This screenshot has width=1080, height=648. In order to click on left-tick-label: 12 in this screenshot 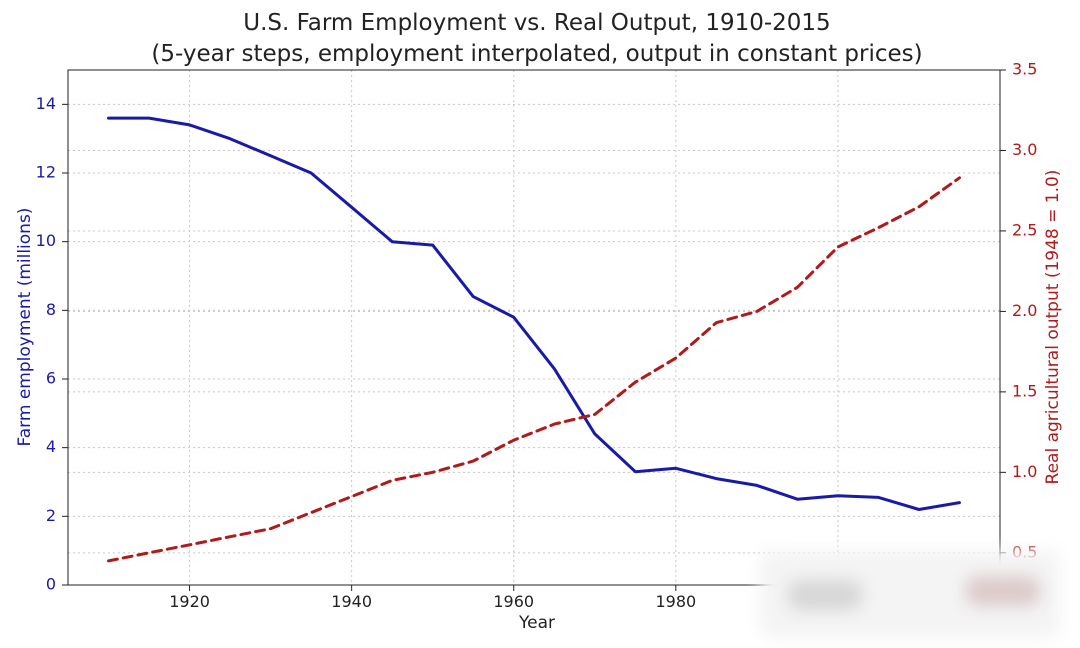, I will do `click(46, 172)`.